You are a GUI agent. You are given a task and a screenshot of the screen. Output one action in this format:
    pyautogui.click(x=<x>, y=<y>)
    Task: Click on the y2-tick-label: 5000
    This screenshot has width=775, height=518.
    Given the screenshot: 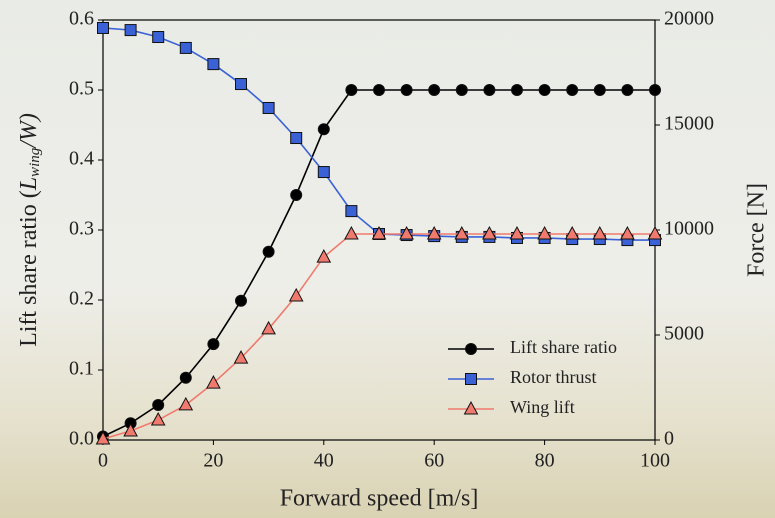 What is the action you would take?
    pyautogui.click(x=684, y=334)
    